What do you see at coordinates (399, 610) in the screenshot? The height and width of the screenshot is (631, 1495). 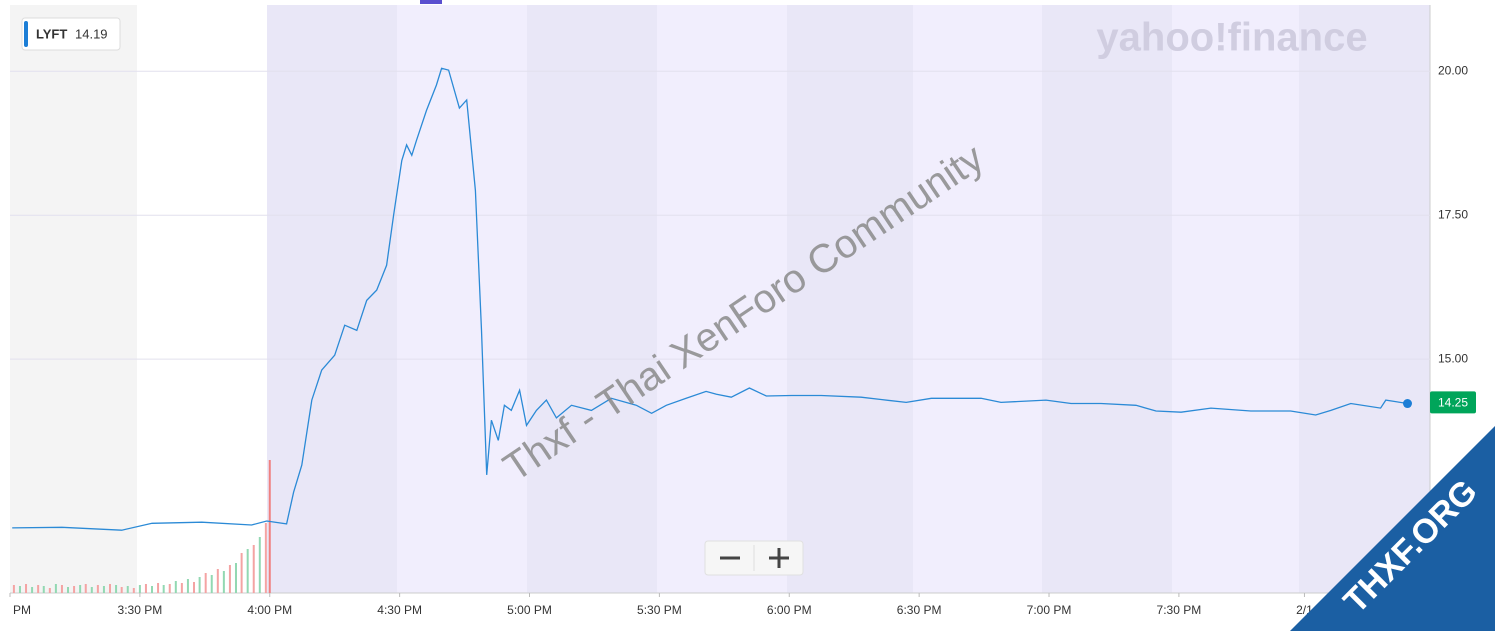 I see `x-tick-label: 4:30 PM` at bounding box center [399, 610].